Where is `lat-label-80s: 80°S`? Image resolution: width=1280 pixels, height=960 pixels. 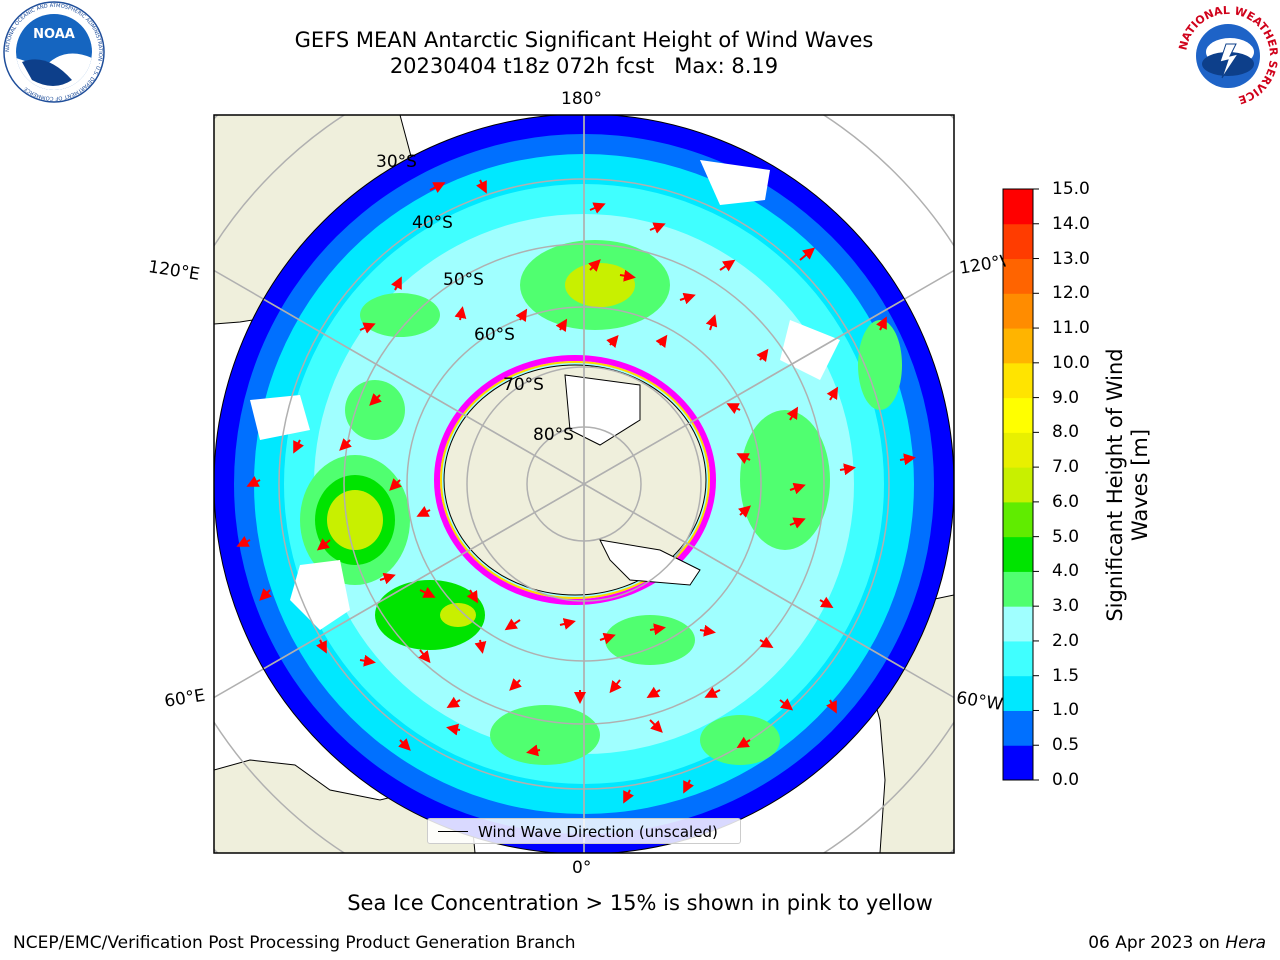
lat-label-80s: 80°S is located at coordinates (553, 435).